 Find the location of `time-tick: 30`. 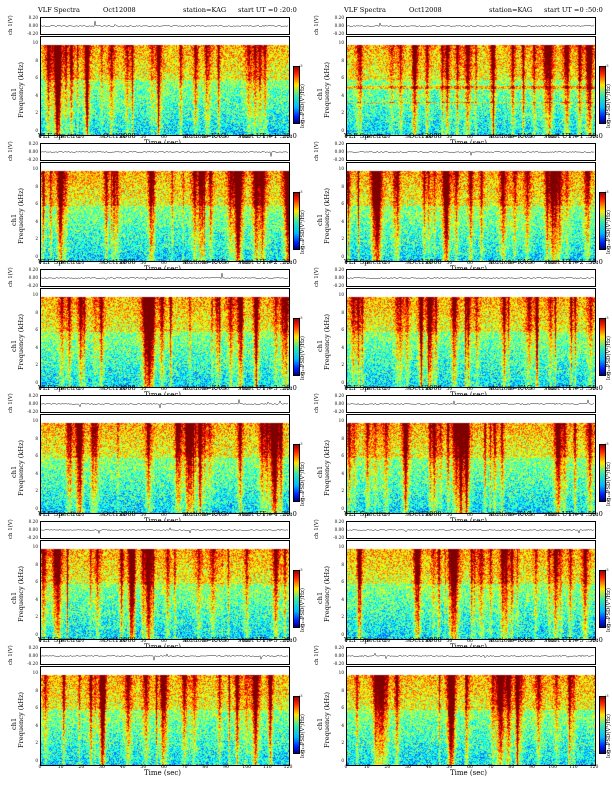

time-tick: 30 is located at coordinates (408, 263).